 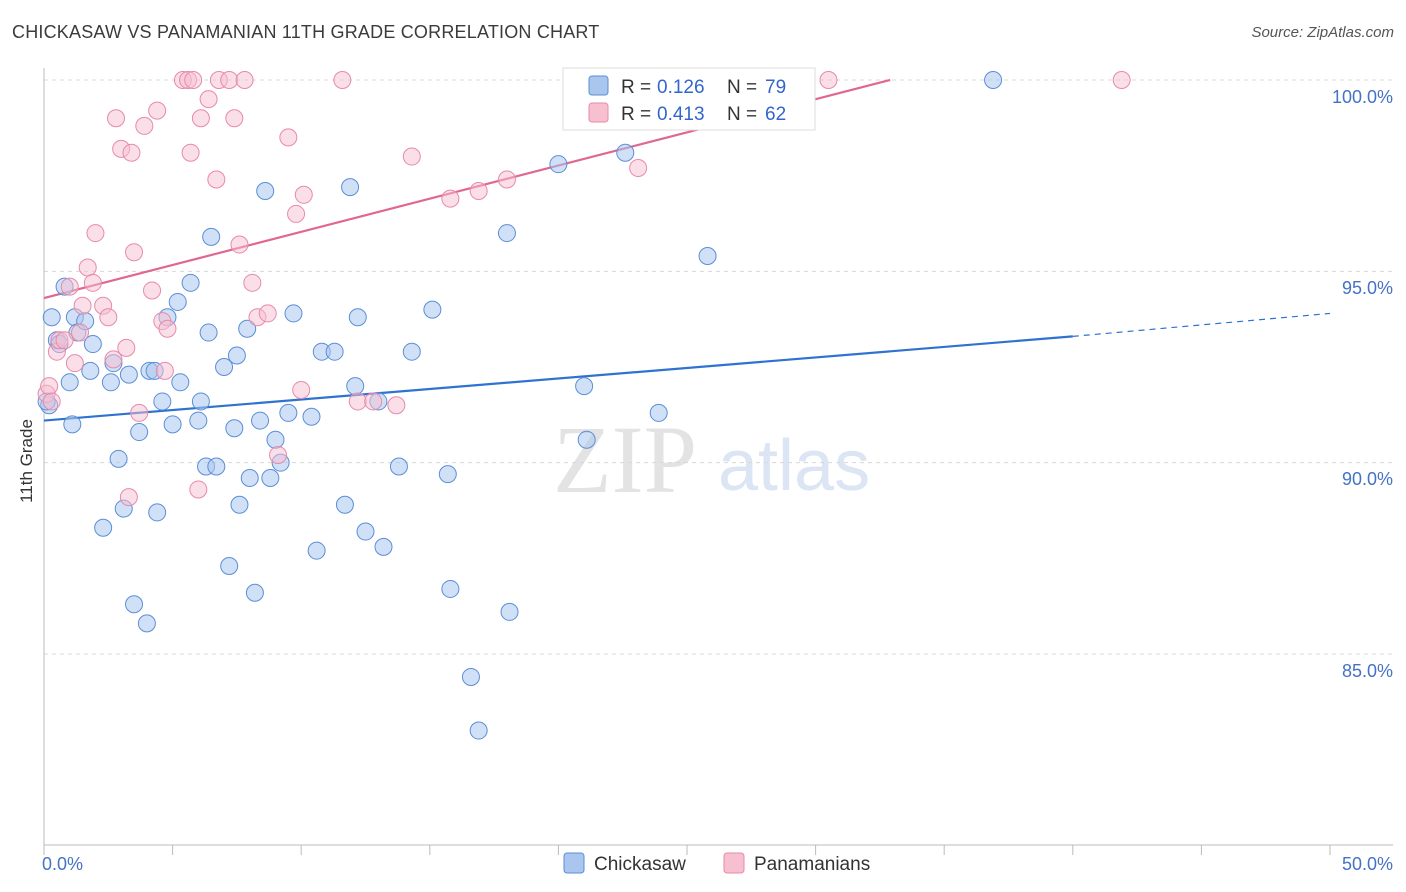 I want to click on legend-swatch-chickasaw, so click(x=598, y=85).